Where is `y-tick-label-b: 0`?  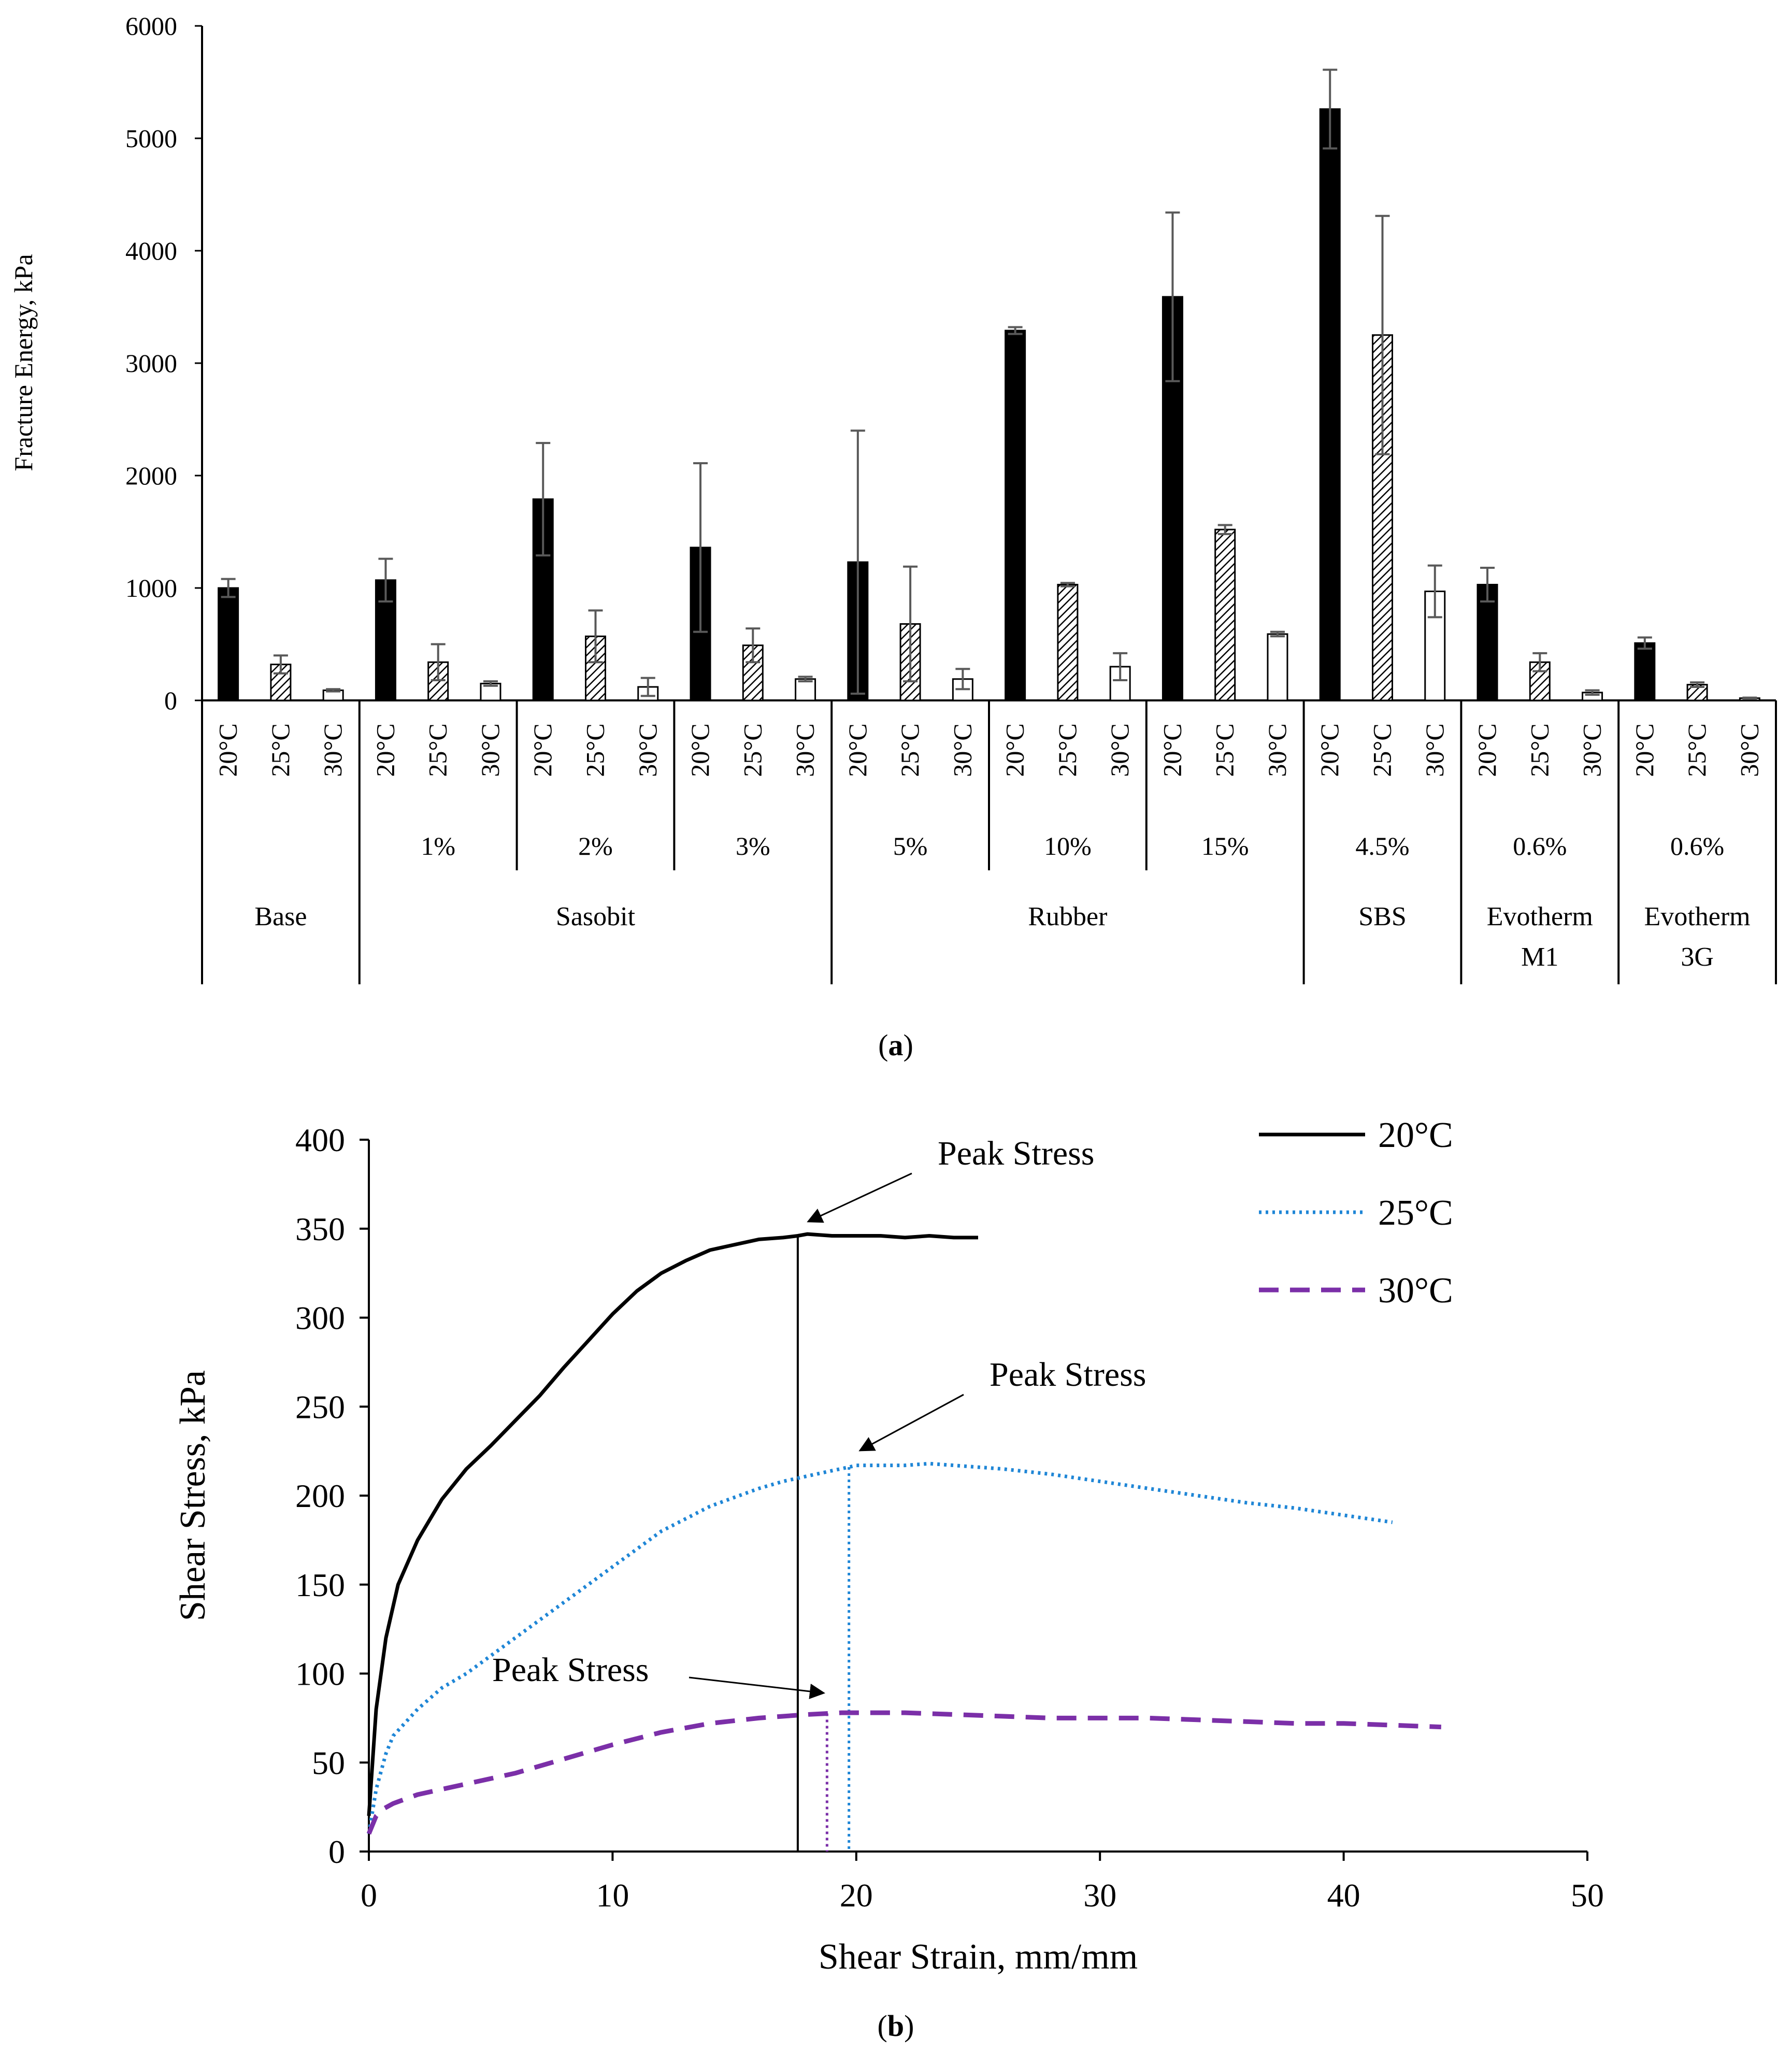
y-tick-label-b: 0 is located at coordinates (337, 1851).